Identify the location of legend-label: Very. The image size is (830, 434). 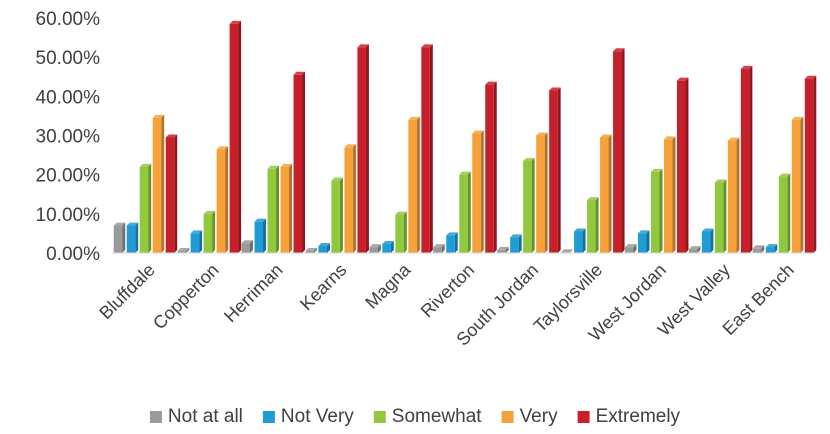
(539, 416).